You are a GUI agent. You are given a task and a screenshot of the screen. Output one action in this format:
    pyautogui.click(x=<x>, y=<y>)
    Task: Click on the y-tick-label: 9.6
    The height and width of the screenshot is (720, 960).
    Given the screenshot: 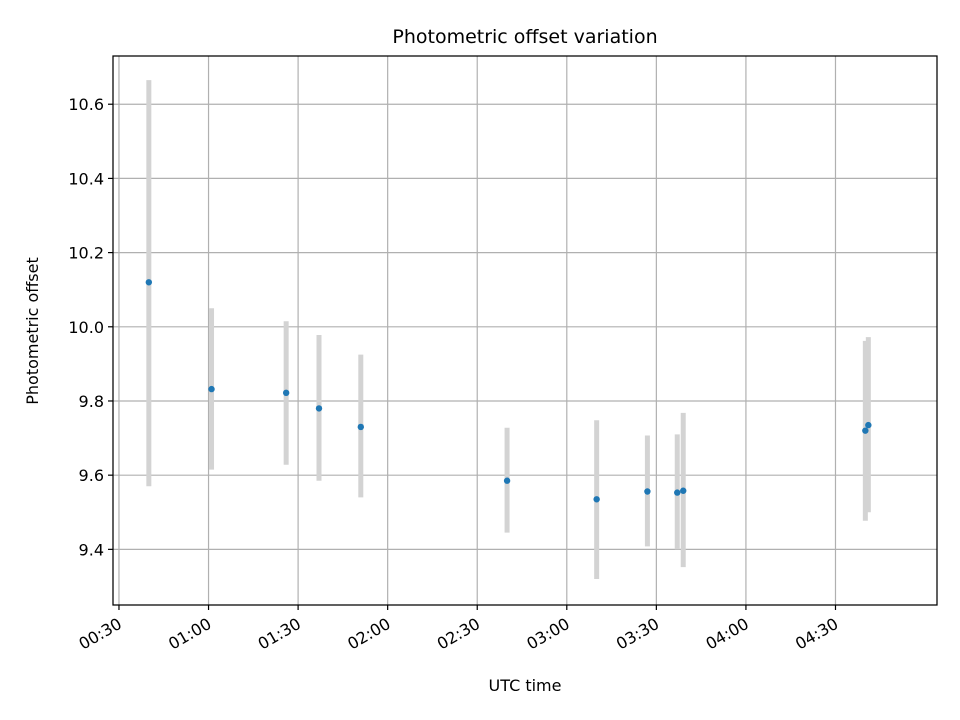 What is the action you would take?
    pyautogui.click(x=91, y=475)
    